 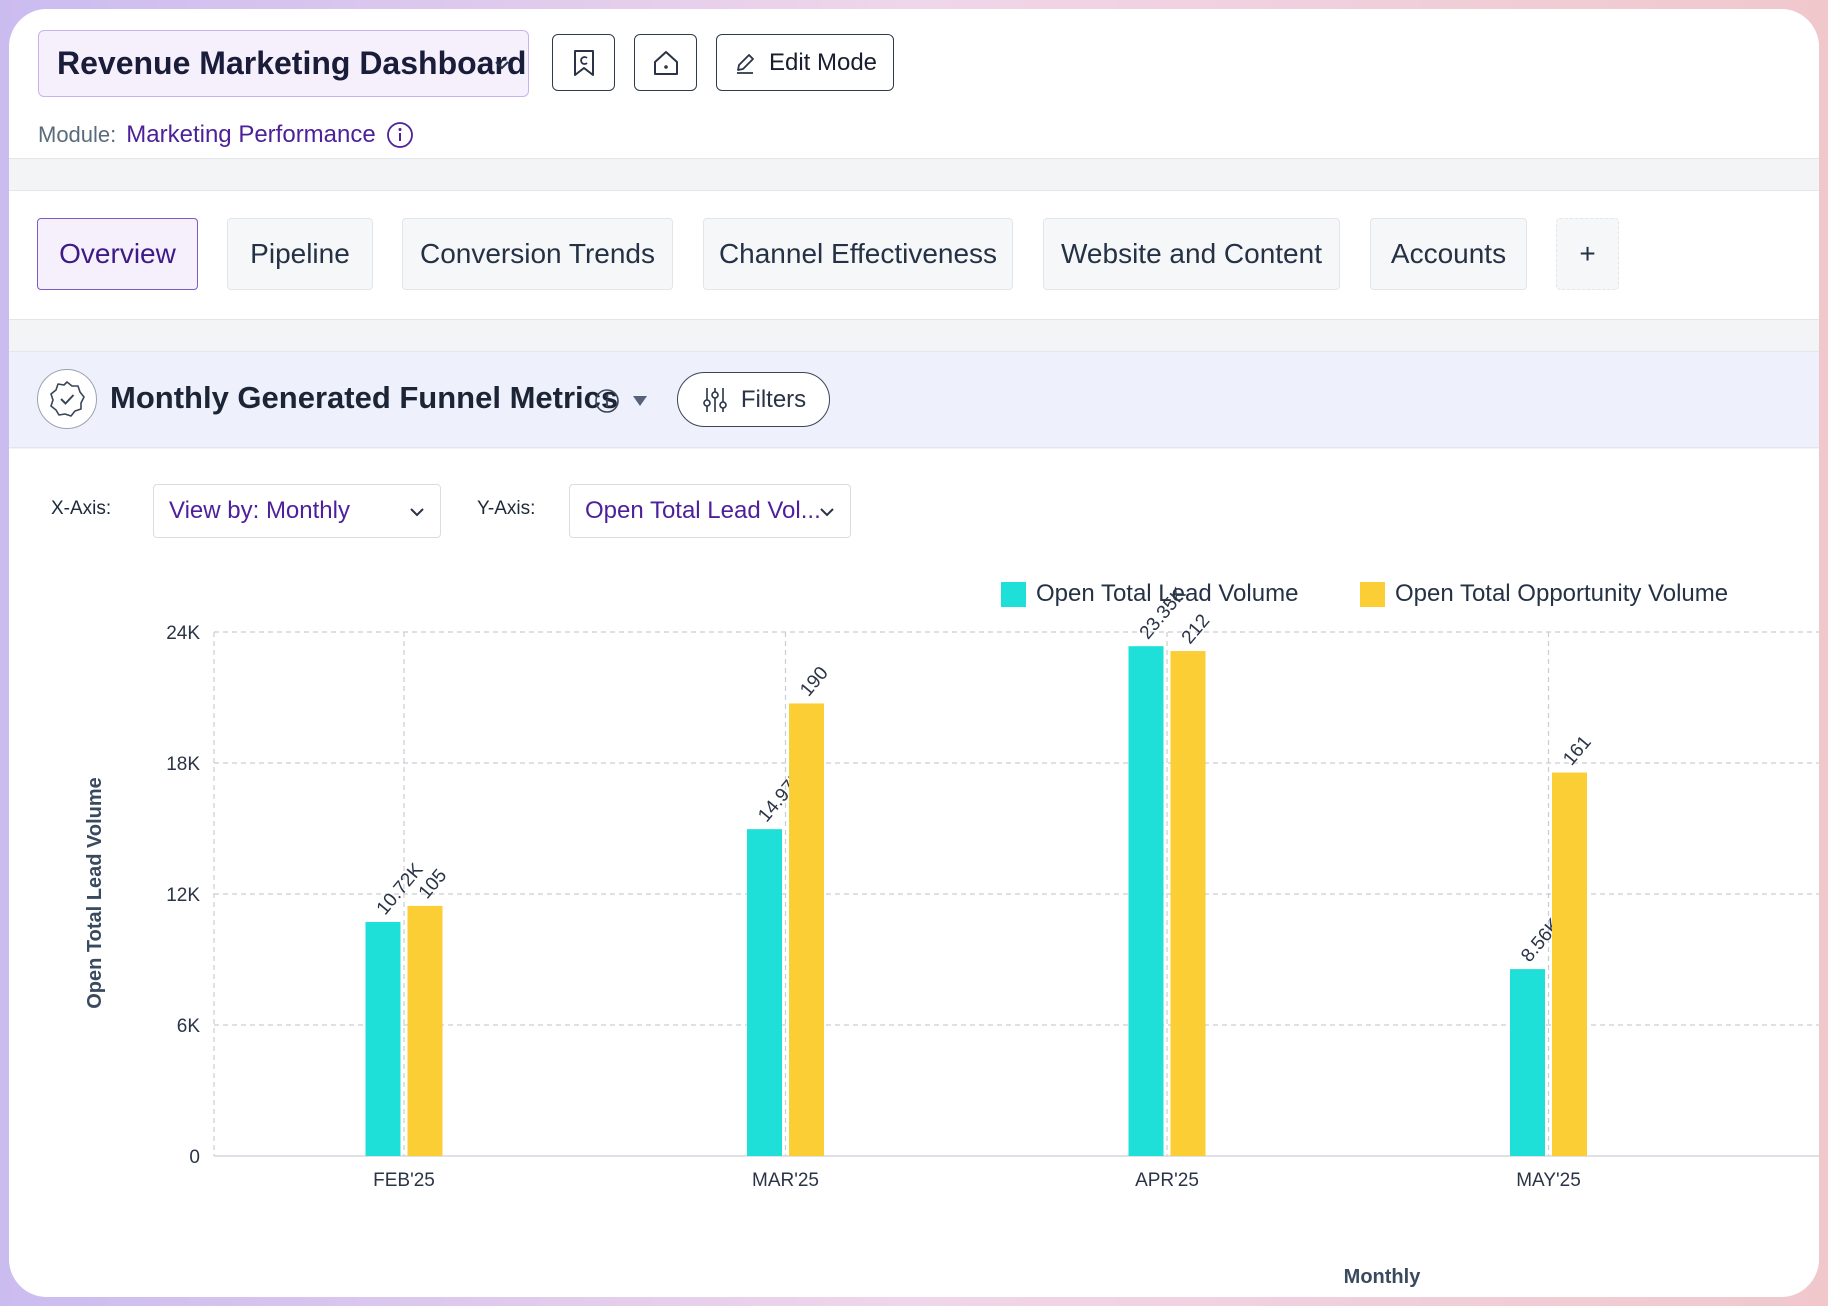 I want to click on y-axis-label: Y-Axis:, so click(x=506, y=508).